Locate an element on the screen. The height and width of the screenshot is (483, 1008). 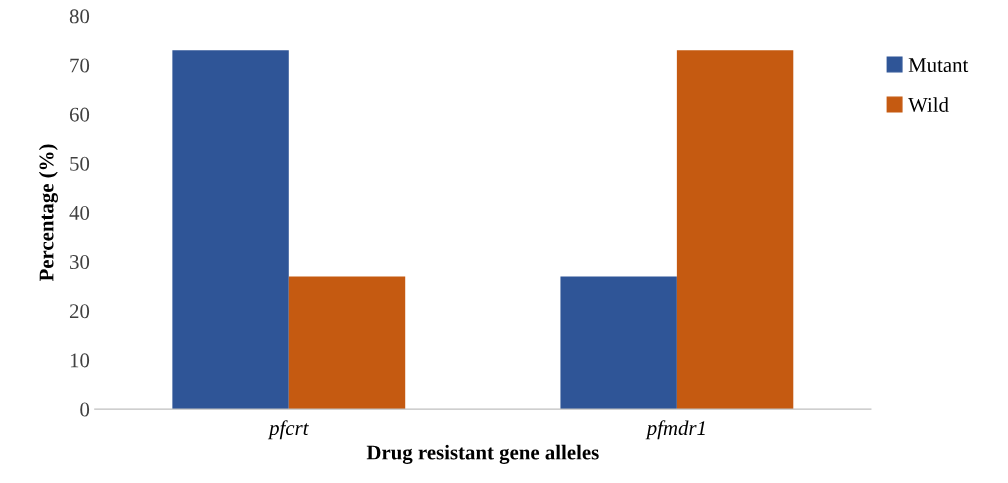
legend-label: Wild is located at coordinates (928, 105).